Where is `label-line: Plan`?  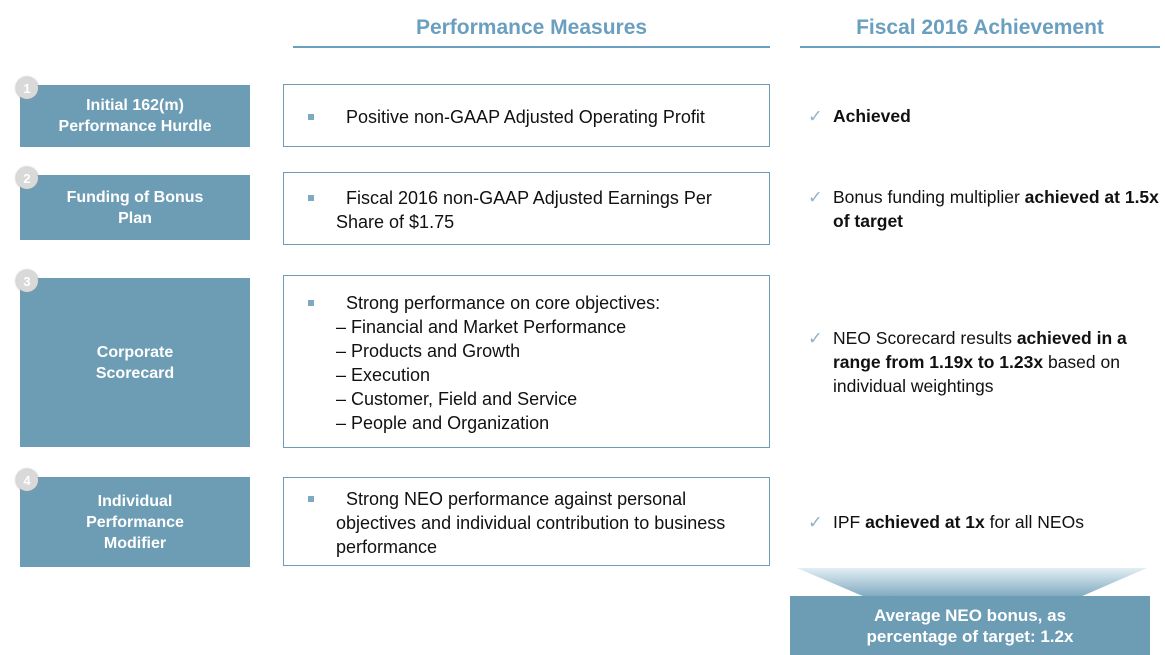 label-line: Plan is located at coordinates (135, 218).